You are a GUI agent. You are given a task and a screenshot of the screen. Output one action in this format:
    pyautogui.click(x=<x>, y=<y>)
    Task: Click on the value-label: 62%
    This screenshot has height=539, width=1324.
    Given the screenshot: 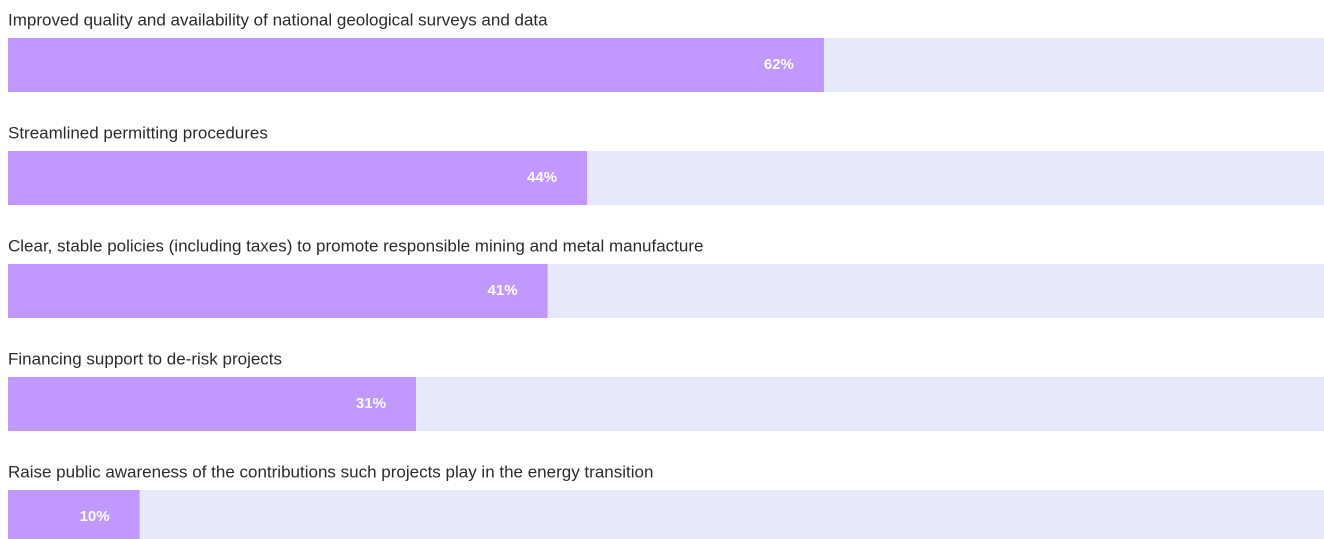 What is the action you would take?
    pyautogui.click(x=779, y=64)
    